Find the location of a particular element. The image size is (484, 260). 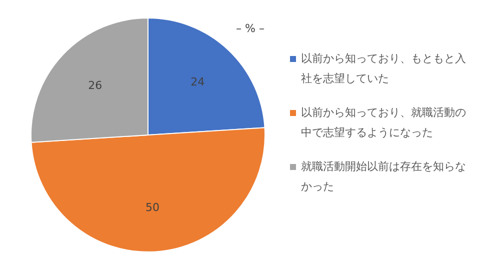

legend-label: 就職活動開始以前は存在を知らなかった is located at coordinates (384, 177).